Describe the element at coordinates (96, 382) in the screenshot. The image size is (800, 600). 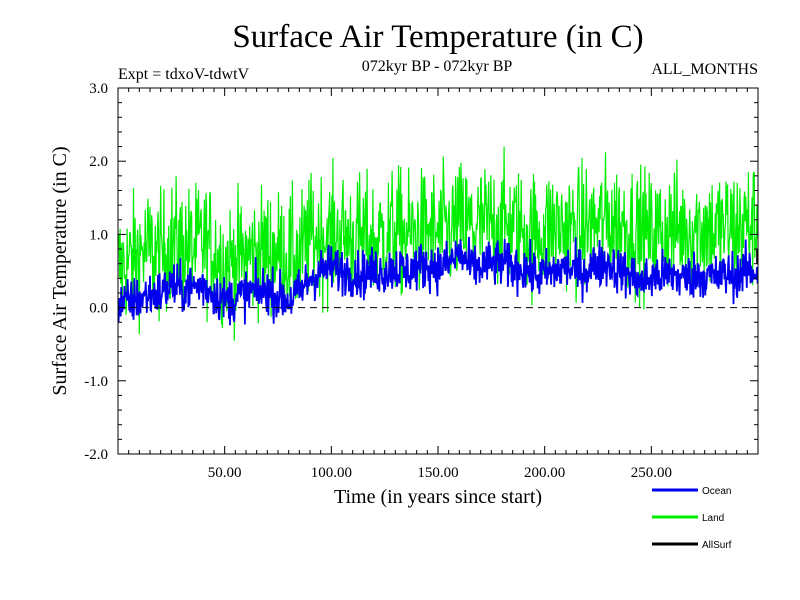
I see `y-tick-label: -1.0` at that location.